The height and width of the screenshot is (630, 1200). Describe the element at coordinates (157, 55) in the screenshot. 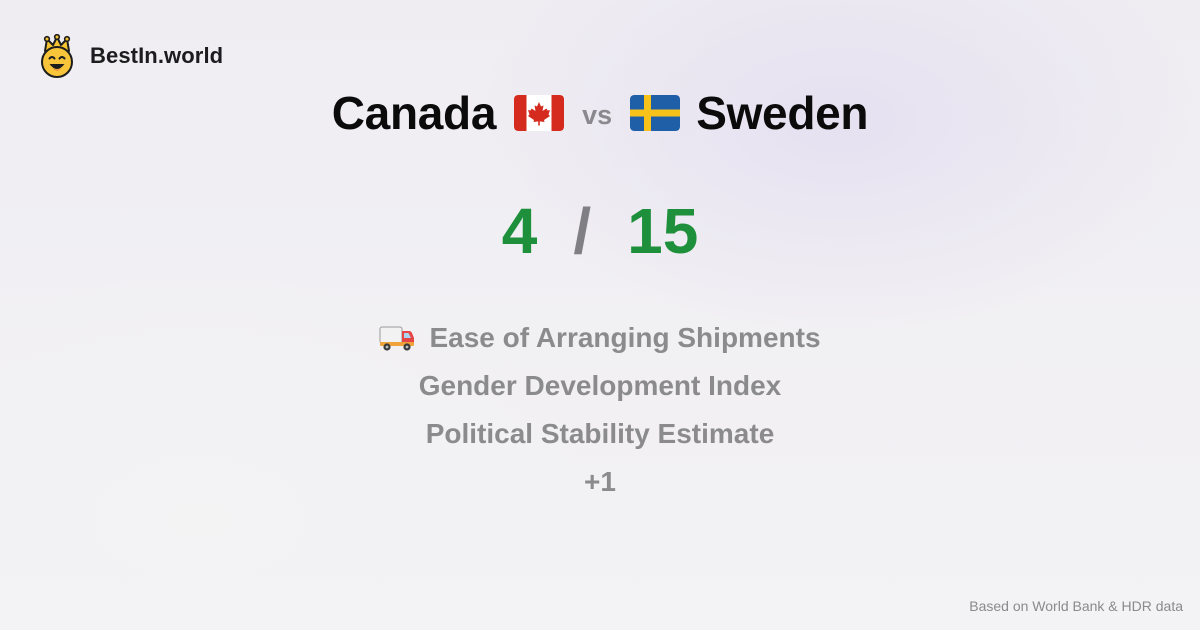

I see `brand-name: BestIn.world` at that location.